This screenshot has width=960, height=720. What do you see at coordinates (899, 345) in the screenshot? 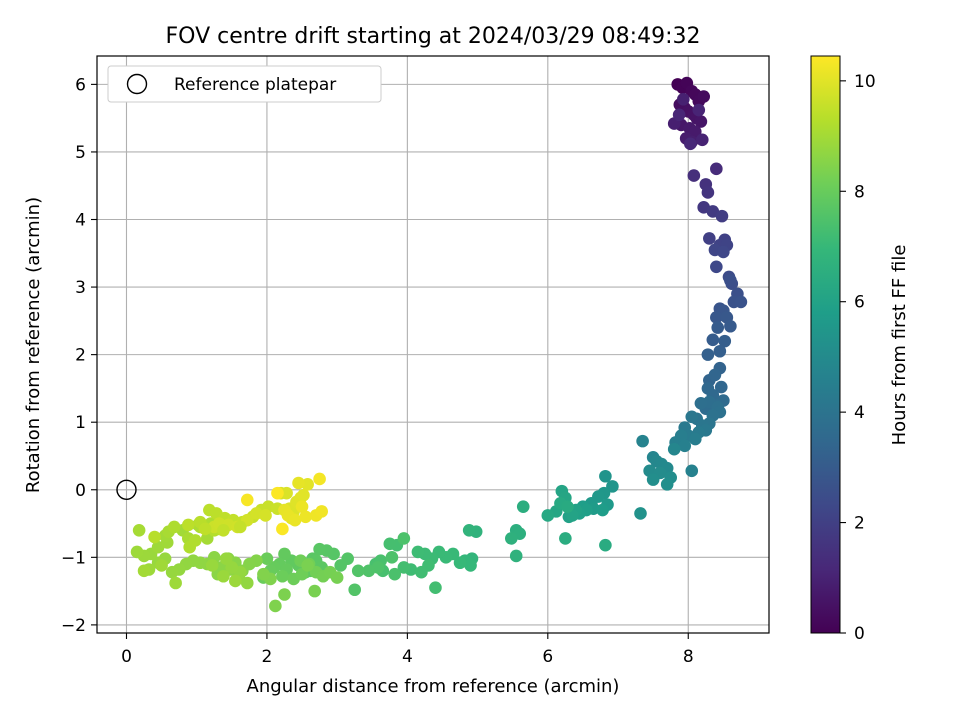
I see `colorbar-label: Hours from first FF file` at bounding box center [899, 345].